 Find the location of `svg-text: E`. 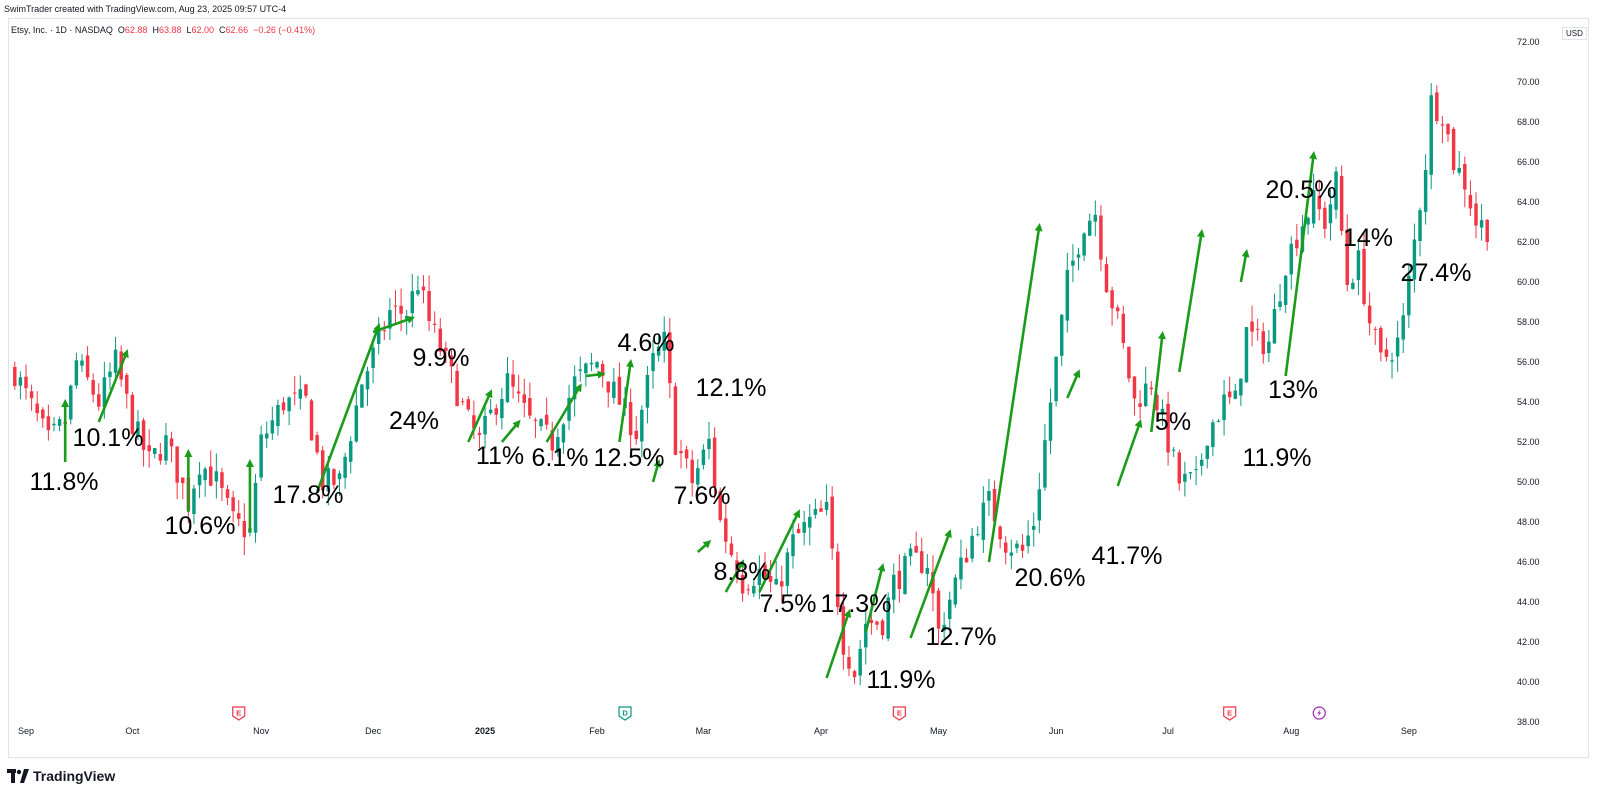

svg-text: E is located at coordinates (1229, 713).